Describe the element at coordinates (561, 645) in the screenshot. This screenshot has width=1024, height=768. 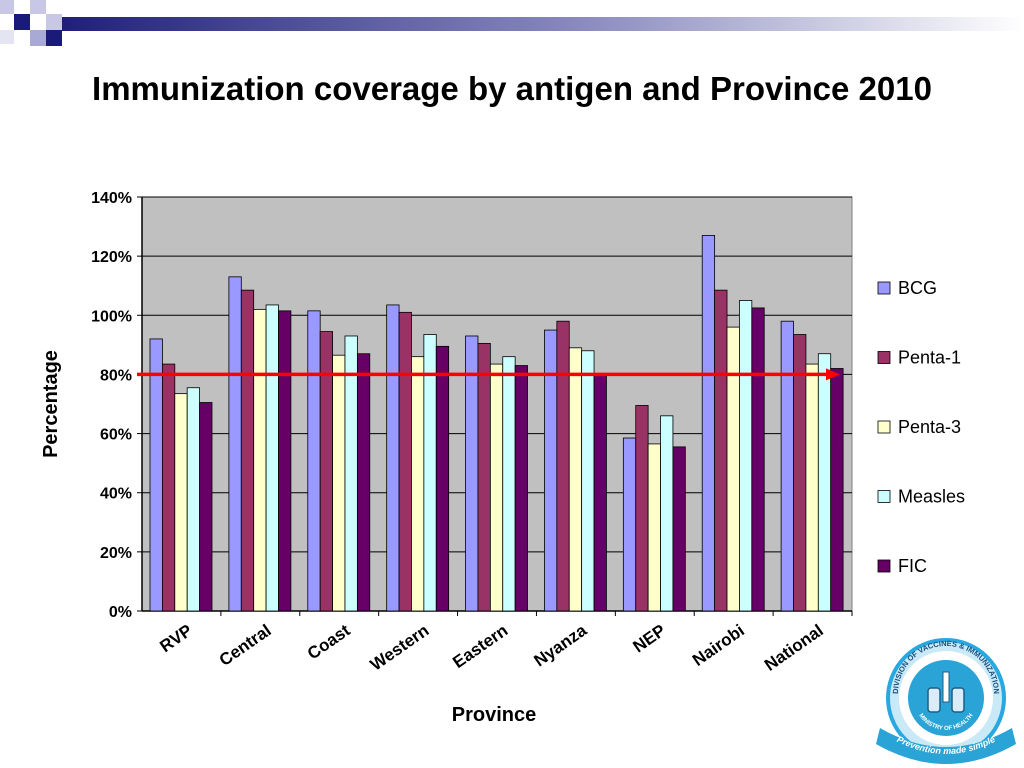
I see `x-tick-label: Nyanza` at that location.